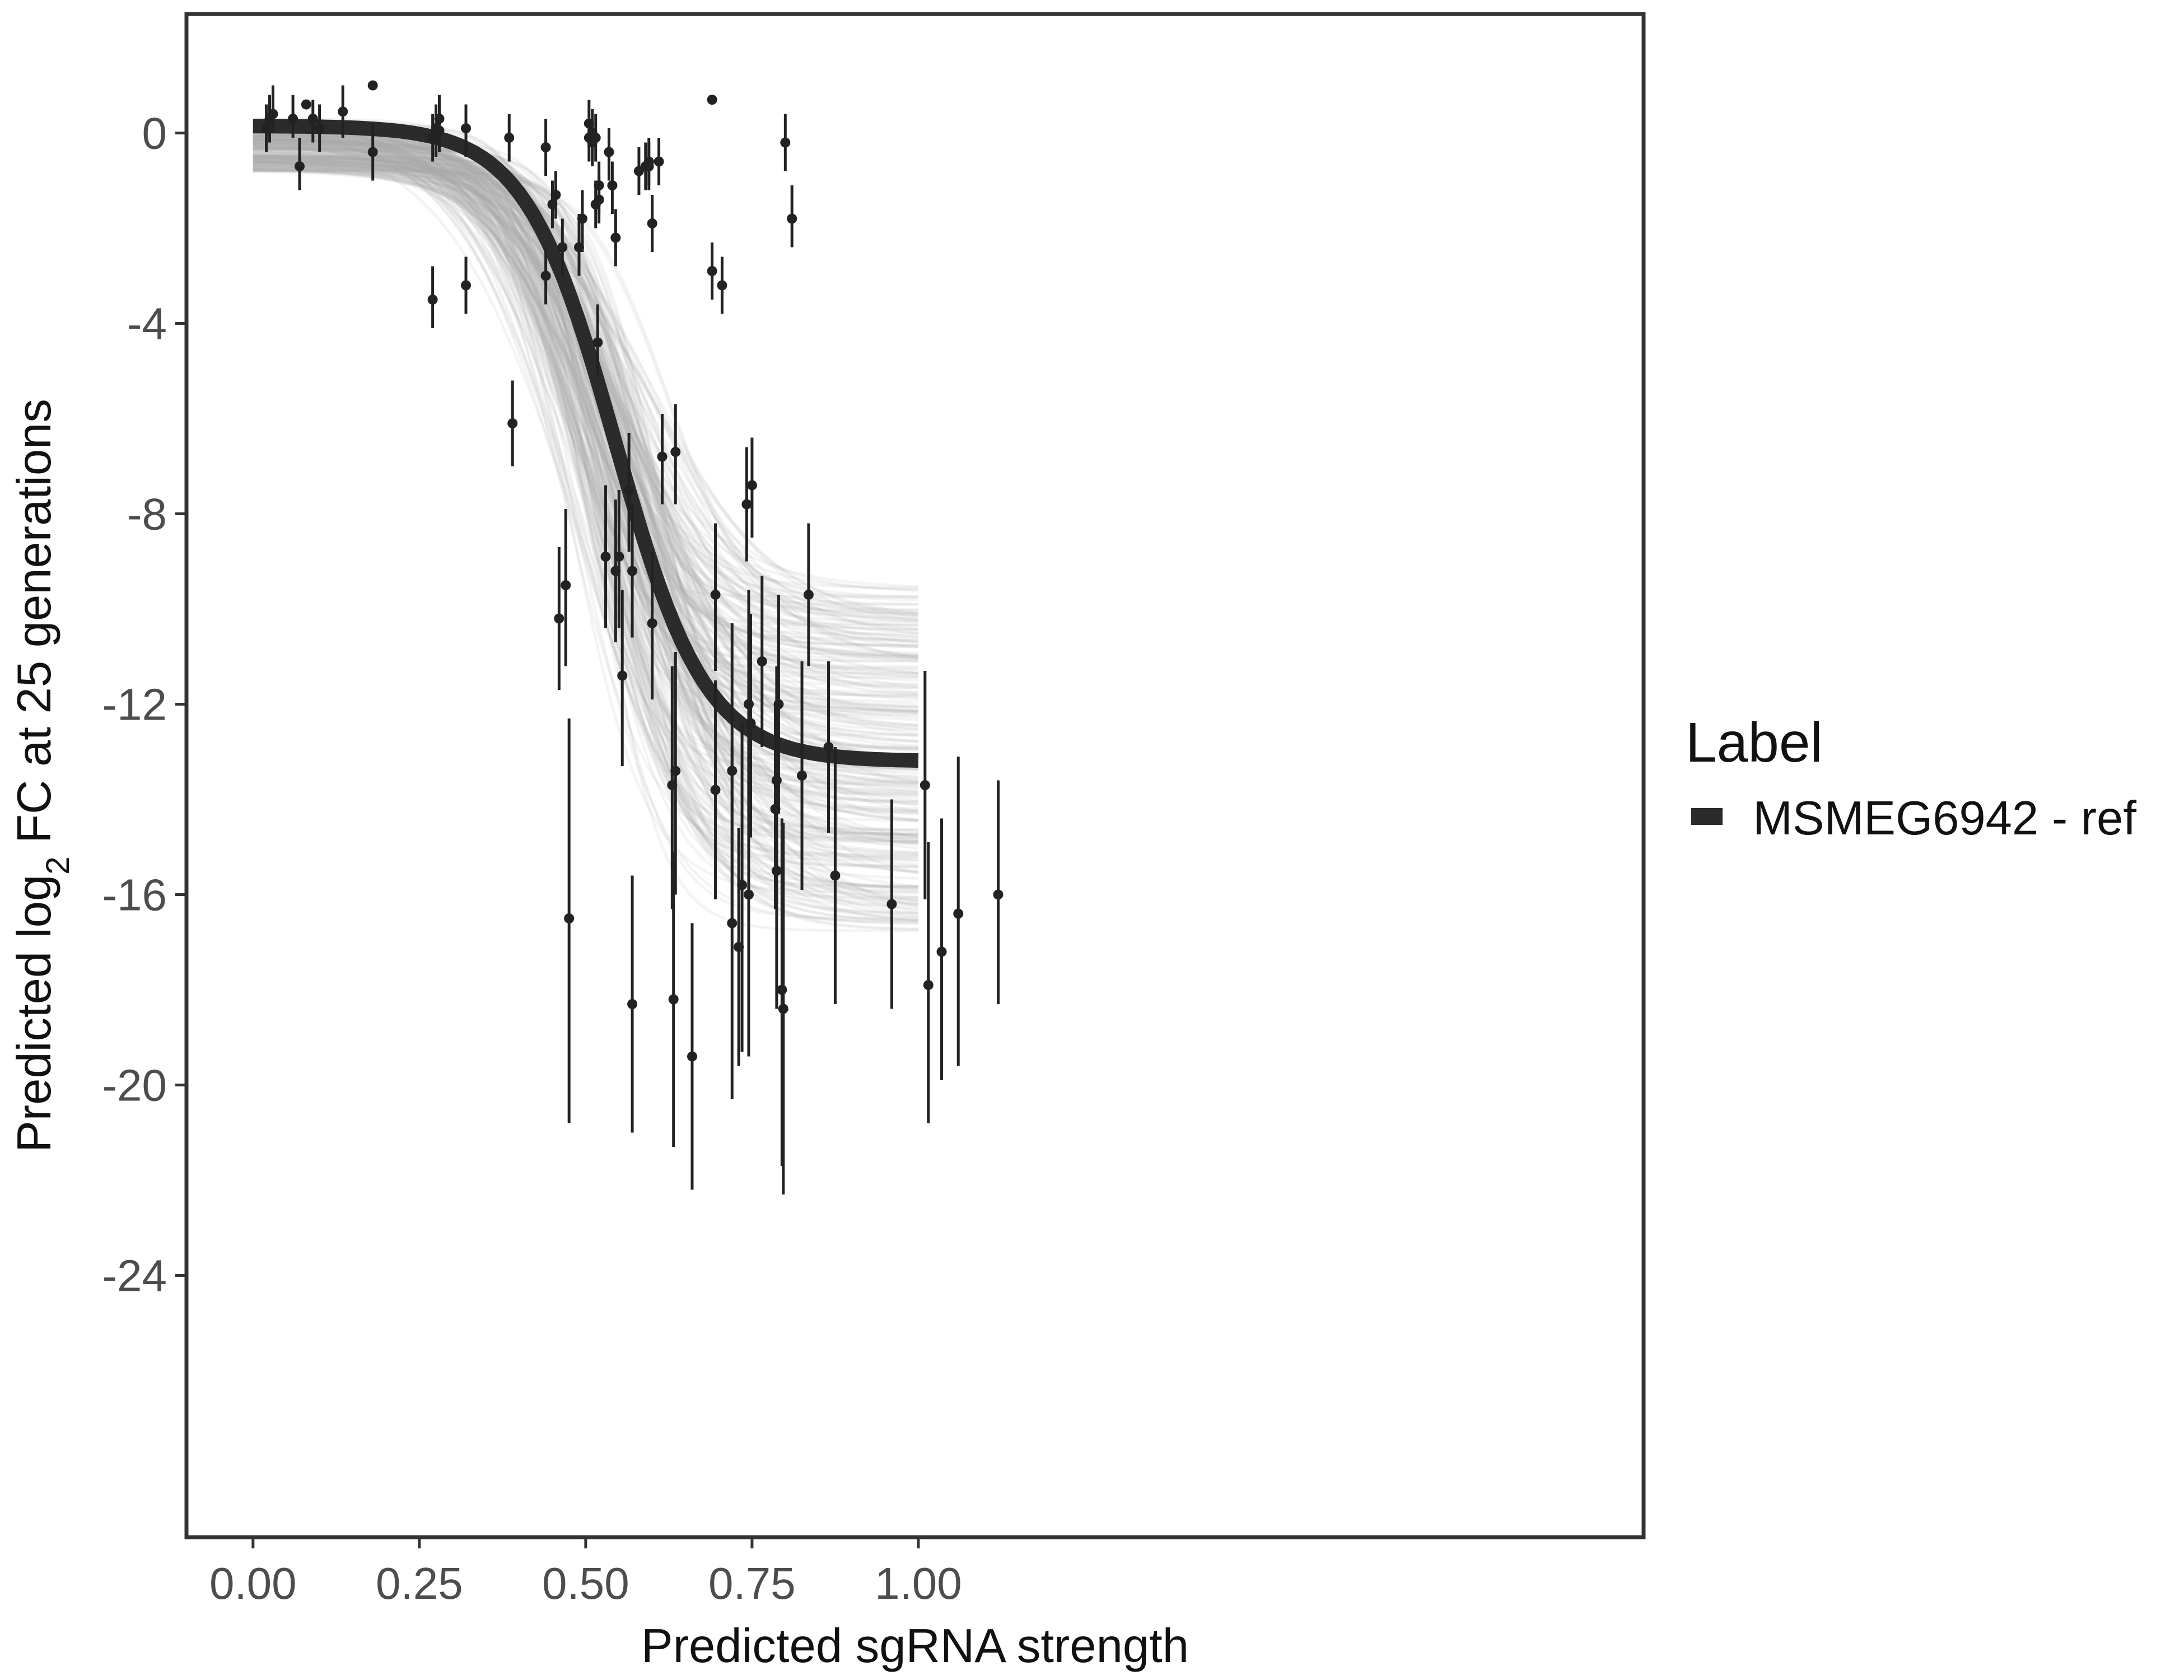  What do you see at coordinates (135, 705) in the screenshot?
I see `y-tick-label: -12` at bounding box center [135, 705].